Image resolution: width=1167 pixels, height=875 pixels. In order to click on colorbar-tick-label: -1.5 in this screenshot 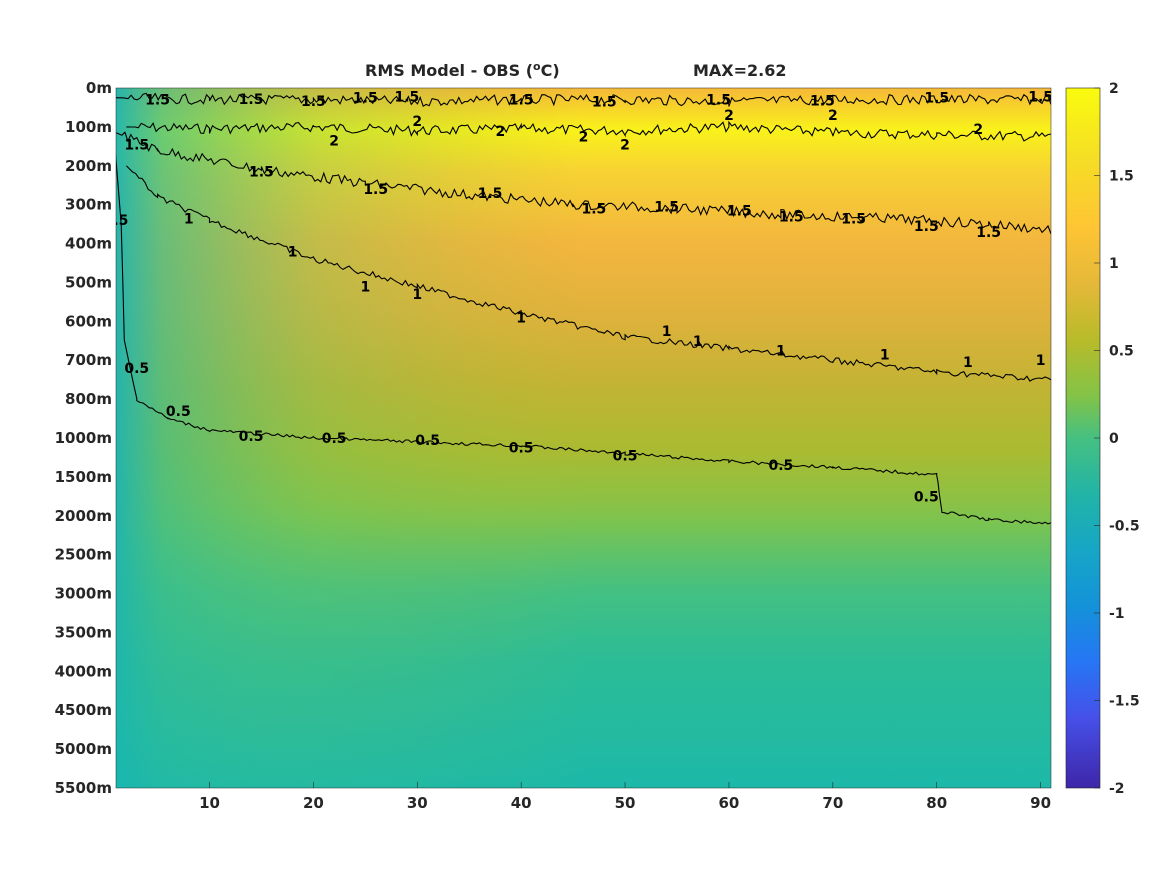, I will do `click(1124, 702)`.